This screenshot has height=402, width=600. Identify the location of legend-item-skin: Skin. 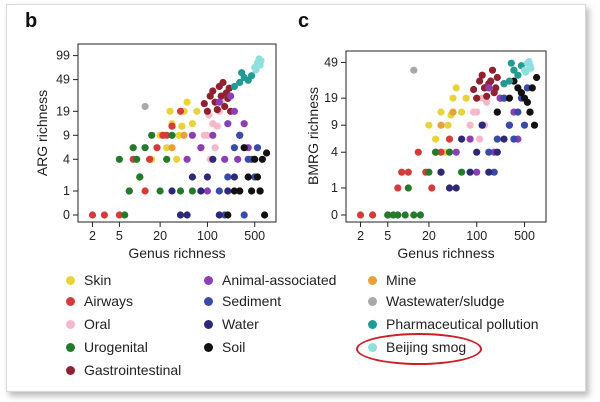
(88, 280).